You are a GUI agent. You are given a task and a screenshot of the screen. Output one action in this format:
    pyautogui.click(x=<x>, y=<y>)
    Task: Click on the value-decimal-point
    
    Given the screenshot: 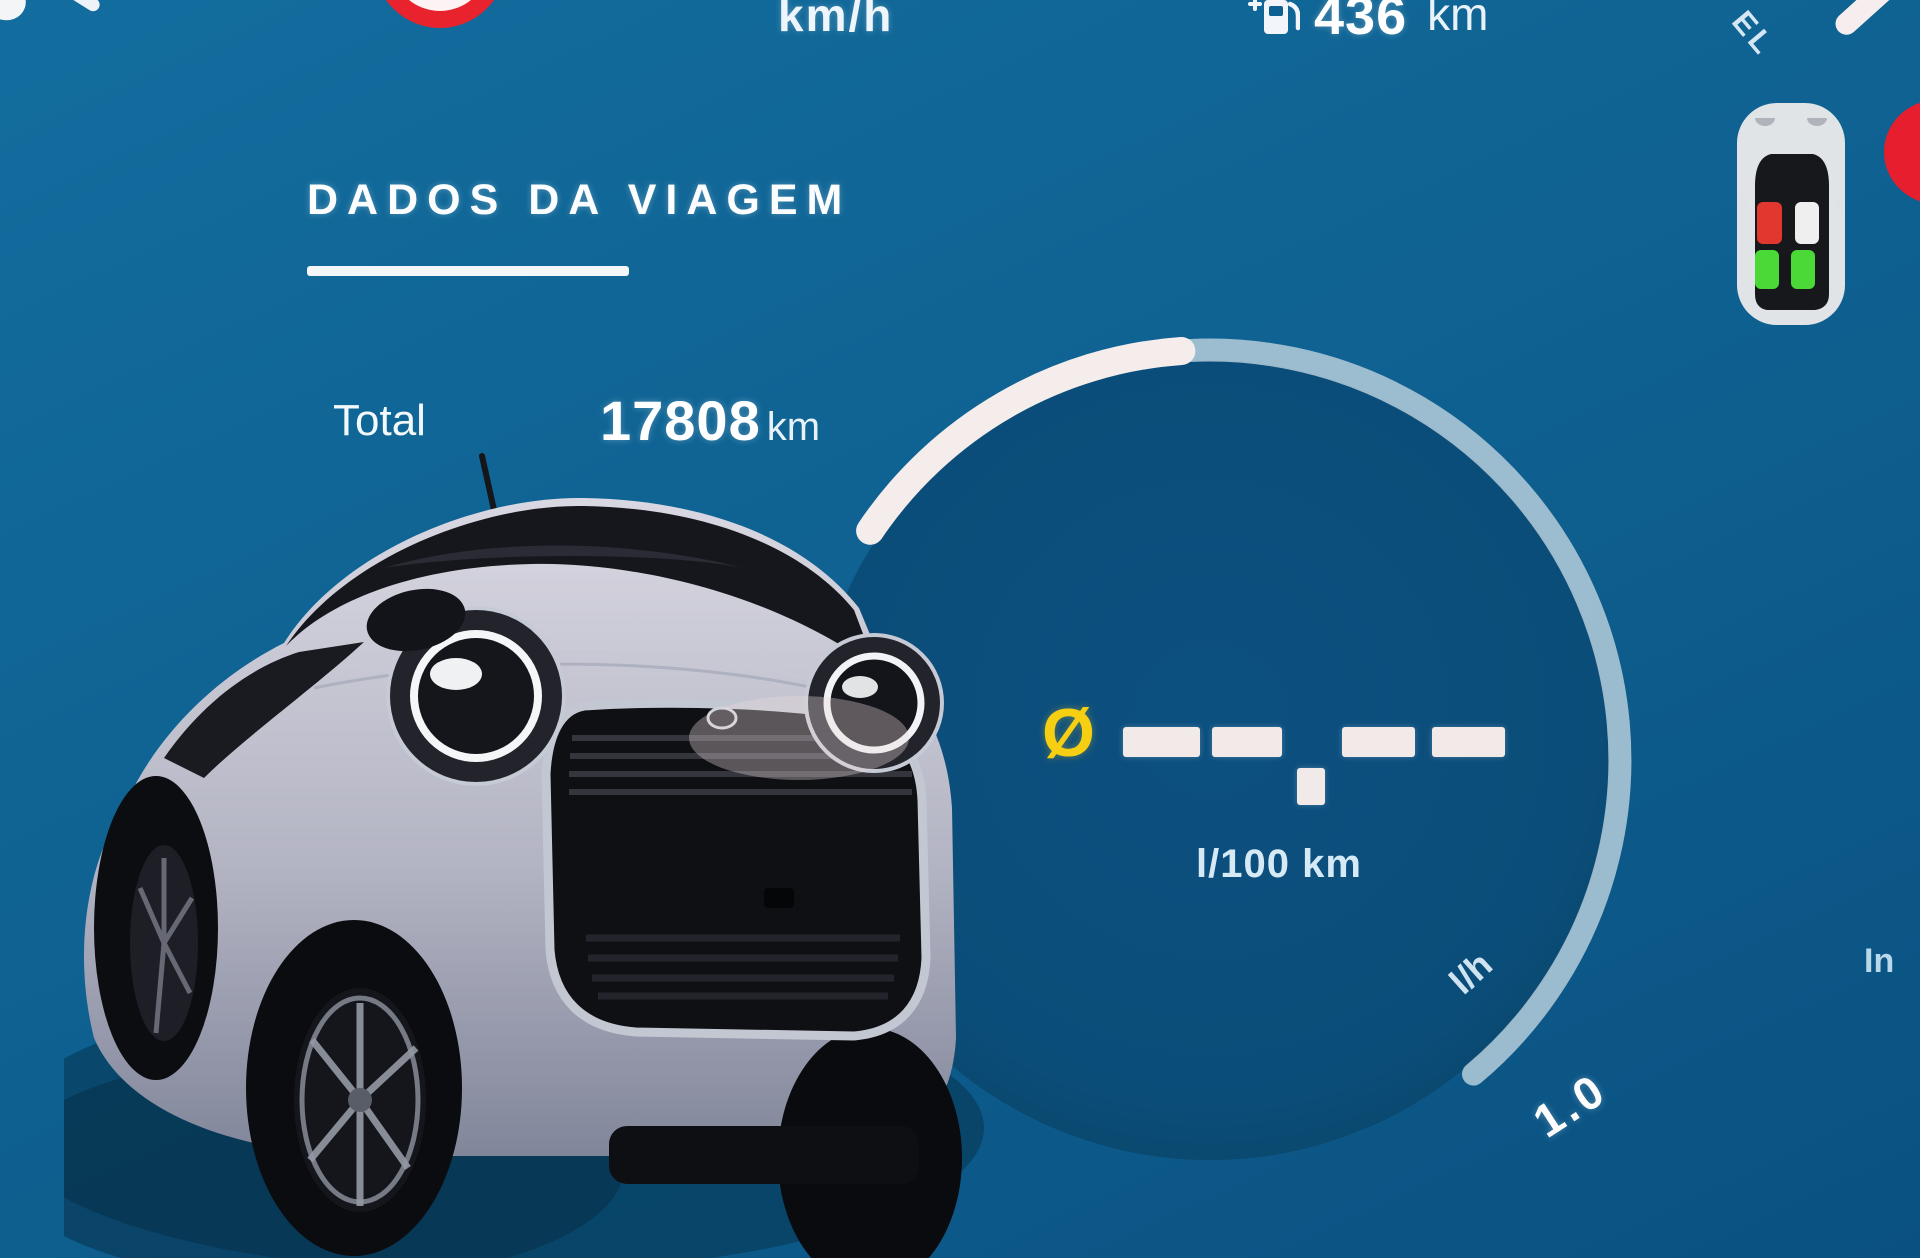 What is the action you would take?
    pyautogui.click(x=1311, y=786)
    